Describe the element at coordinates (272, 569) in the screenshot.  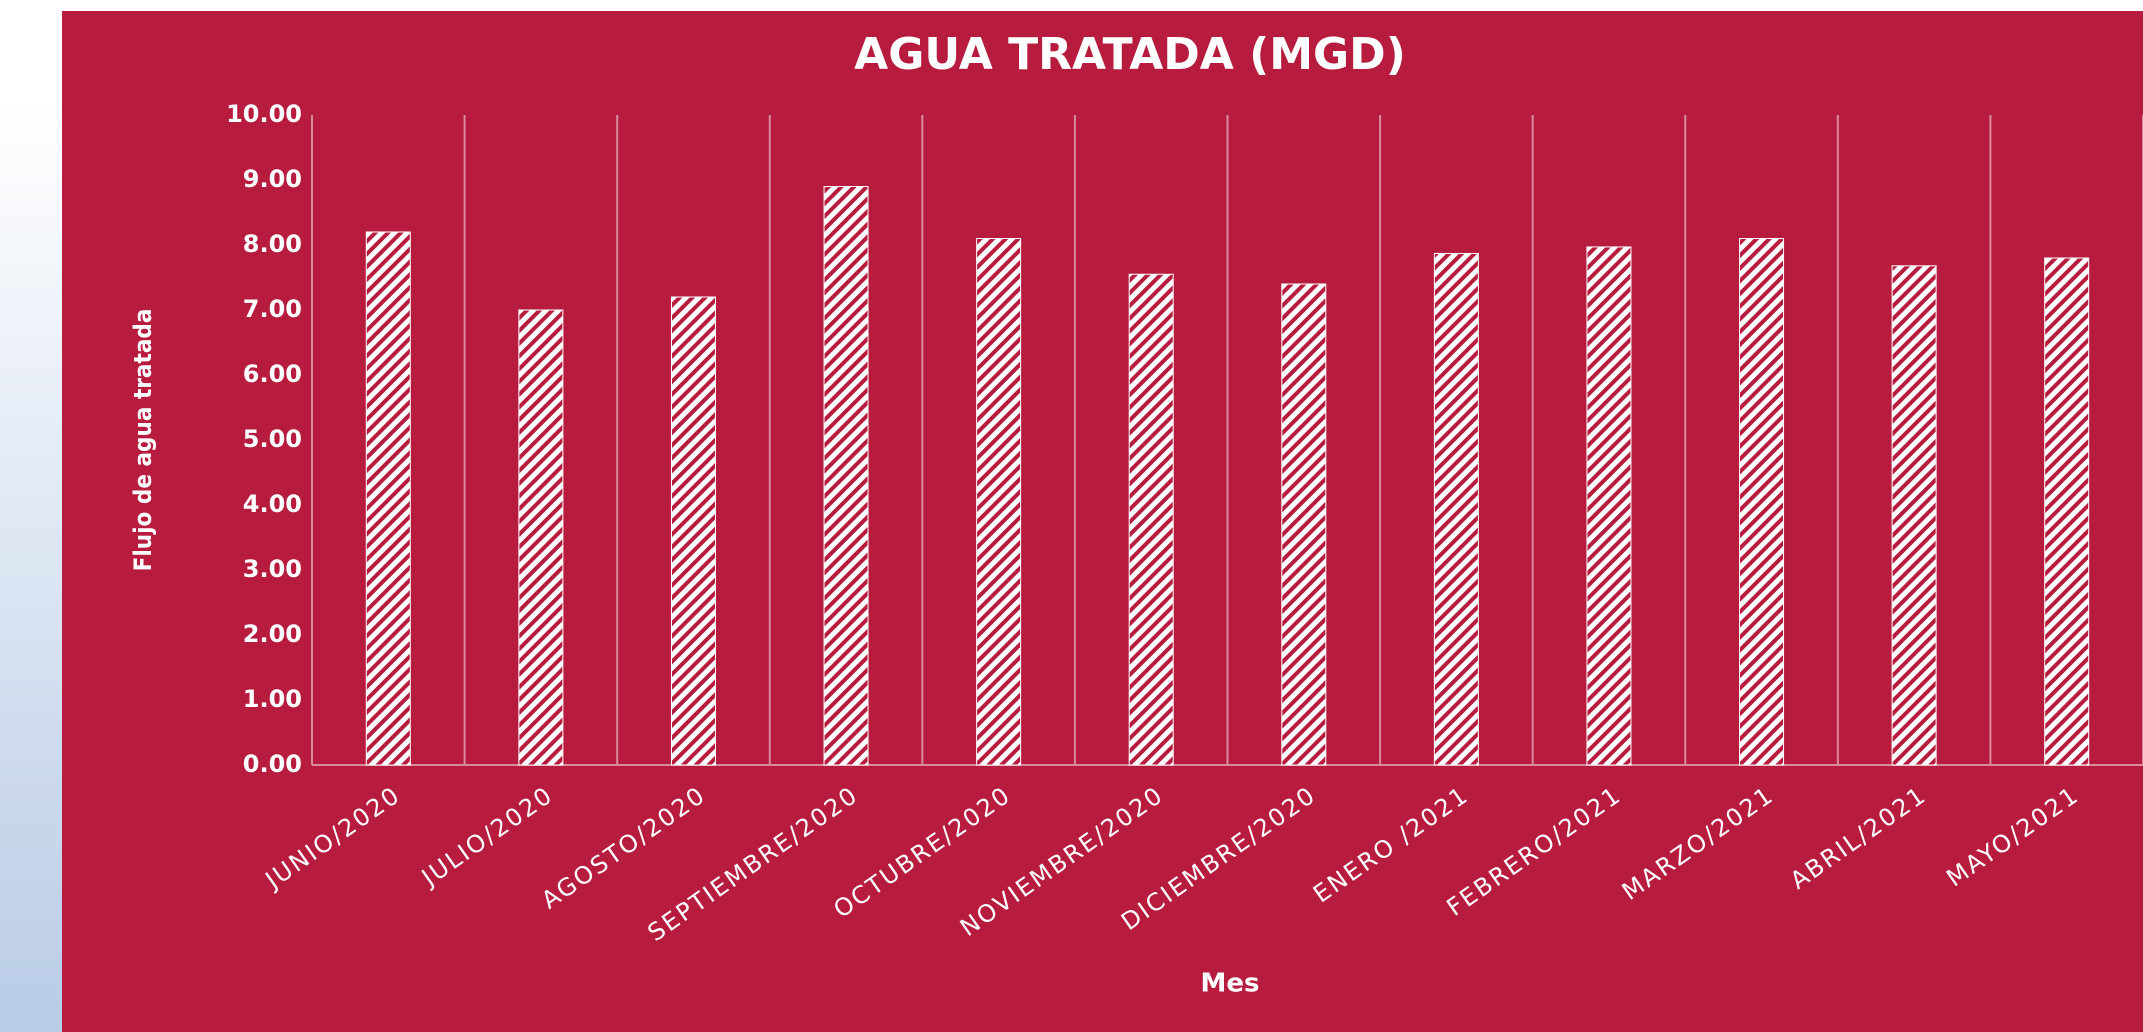
I see `y-tick-label: 3.00` at that location.